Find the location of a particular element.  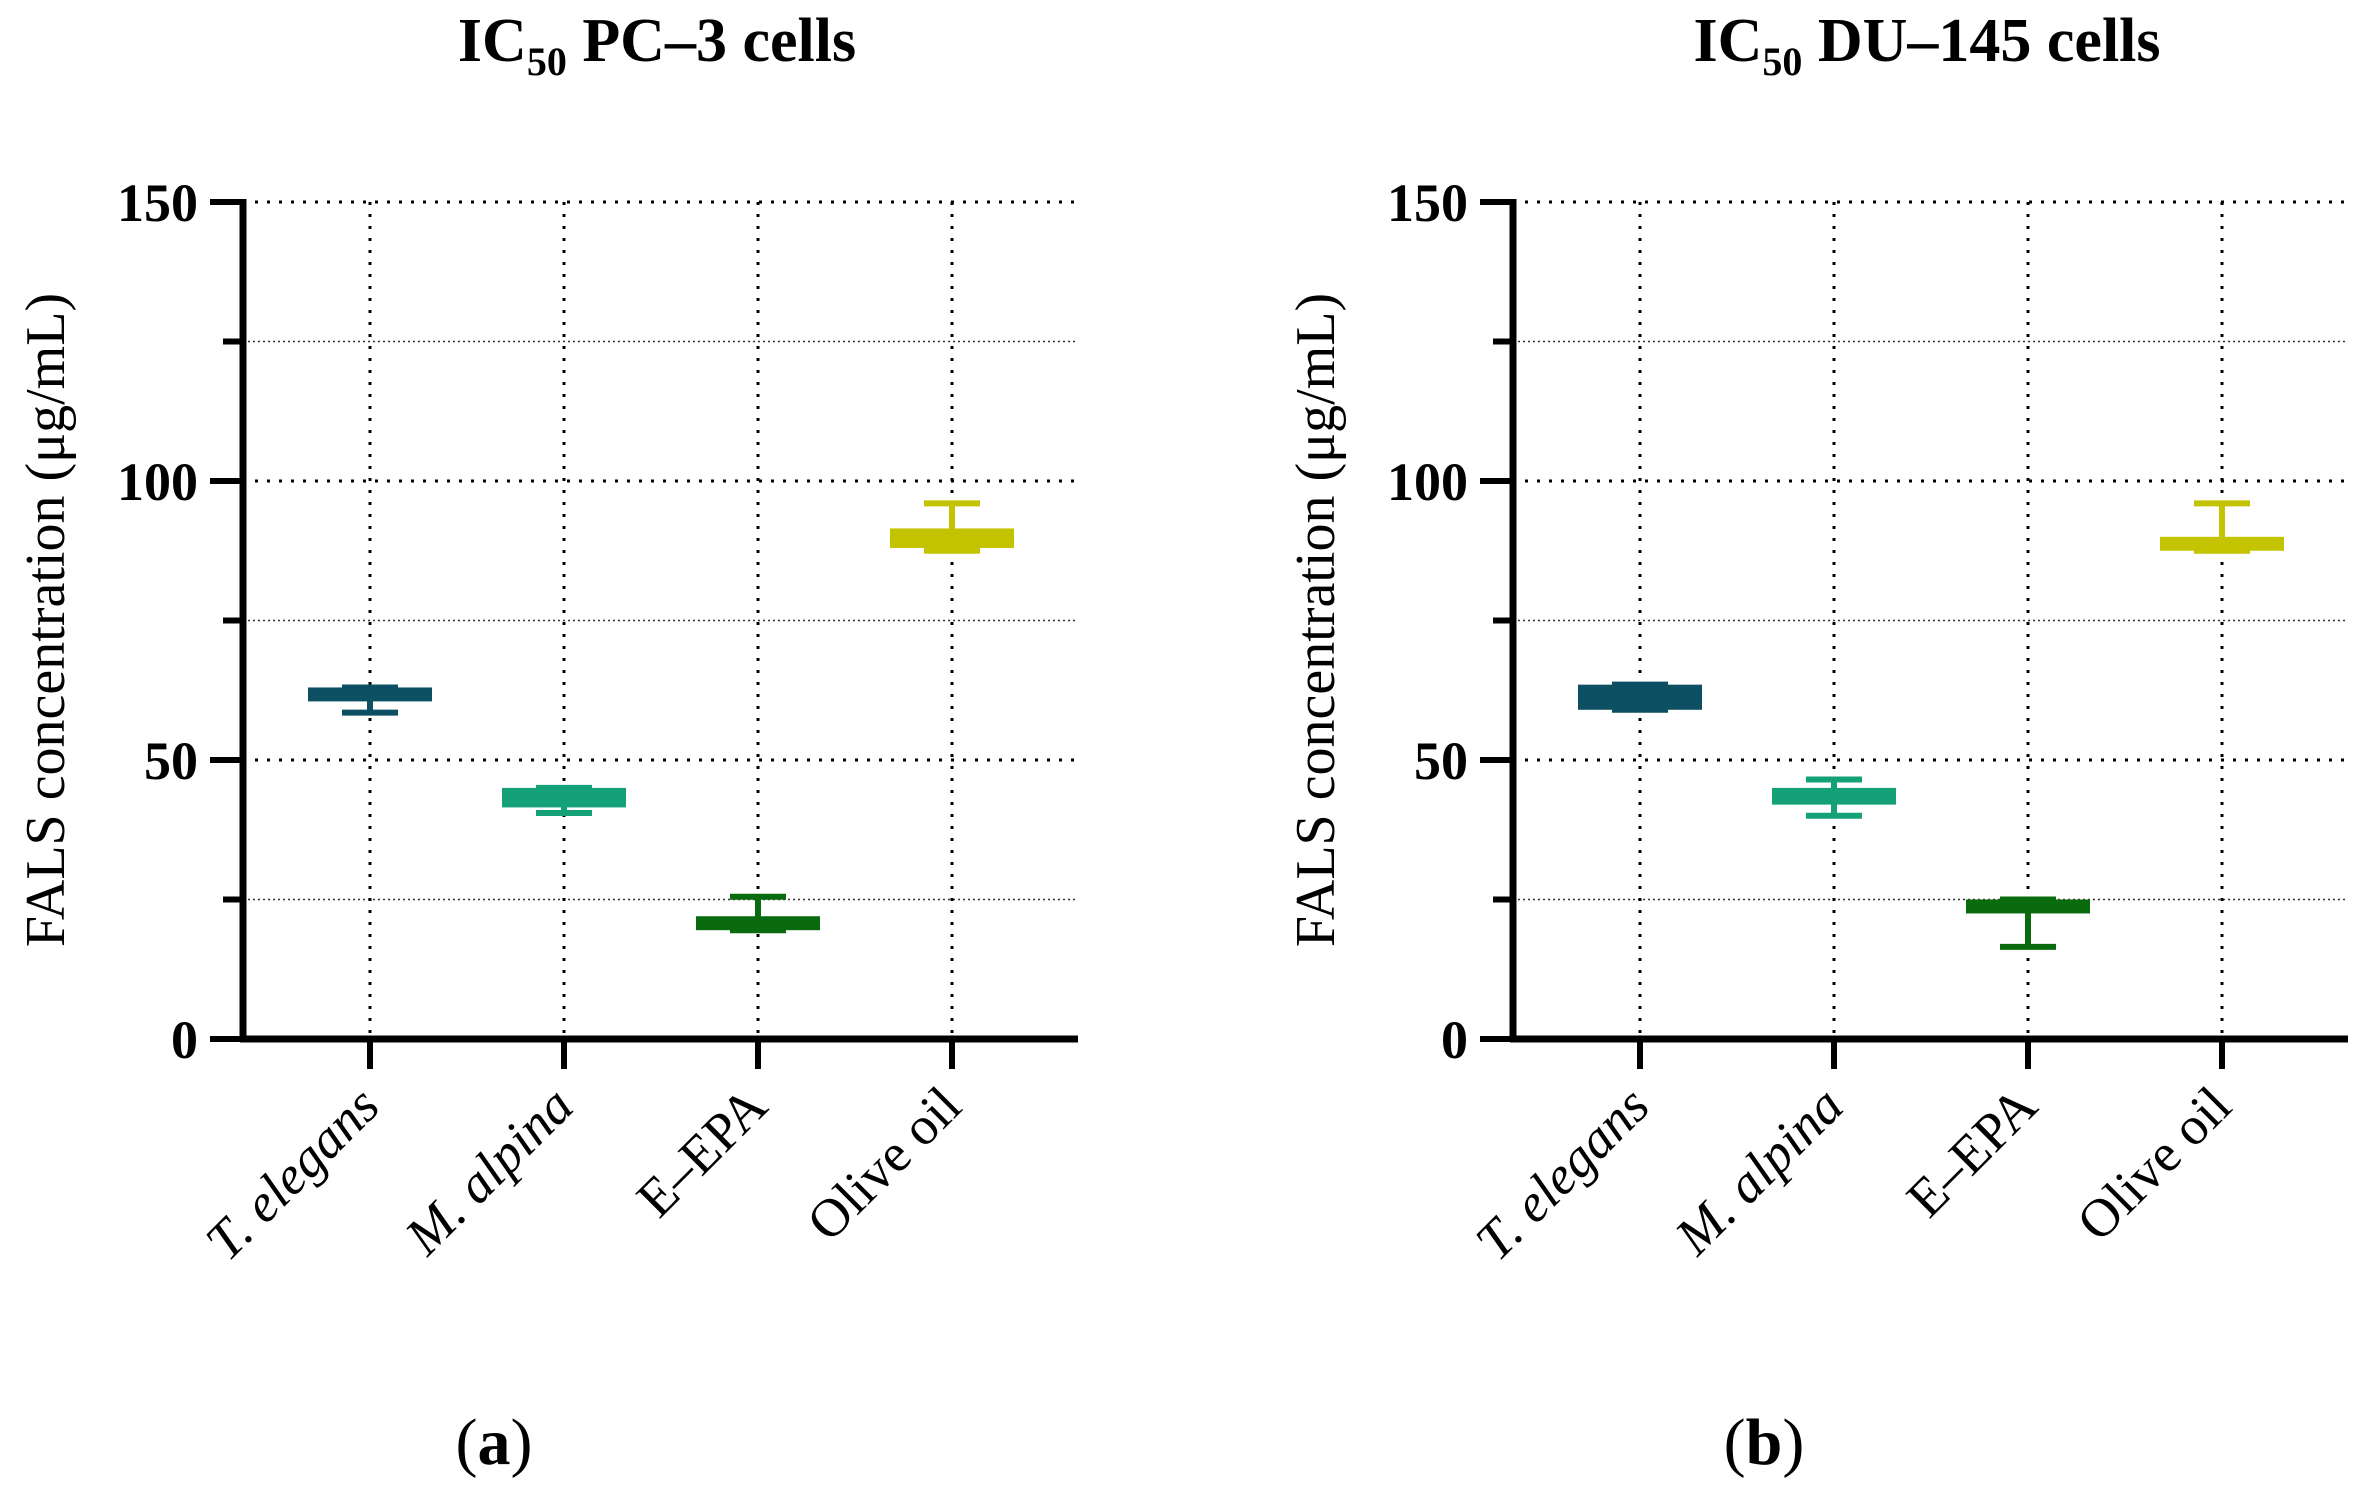

panel-caption-b: (b) is located at coordinates (1764, 1442).